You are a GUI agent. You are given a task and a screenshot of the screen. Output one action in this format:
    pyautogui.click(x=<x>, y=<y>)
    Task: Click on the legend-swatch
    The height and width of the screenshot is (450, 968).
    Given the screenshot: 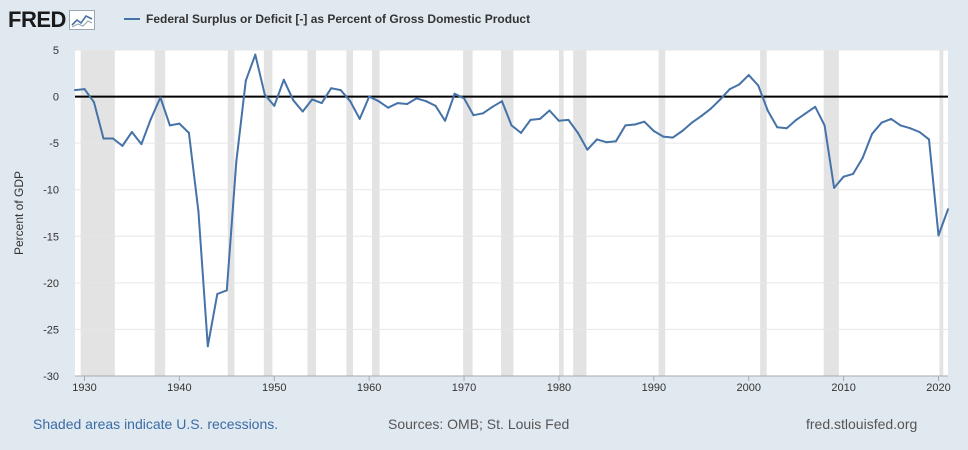 What is the action you would take?
    pyautogui.click(x=132, y=19)
    